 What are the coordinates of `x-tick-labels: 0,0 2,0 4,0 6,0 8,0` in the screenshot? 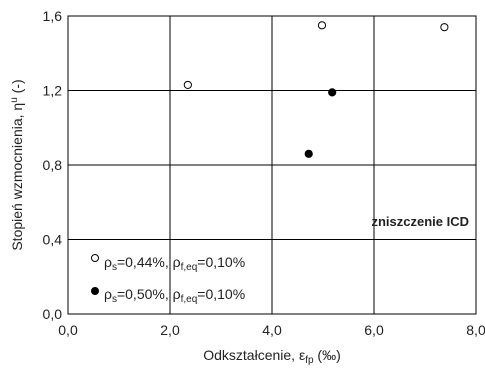 It's located at (271, 330).